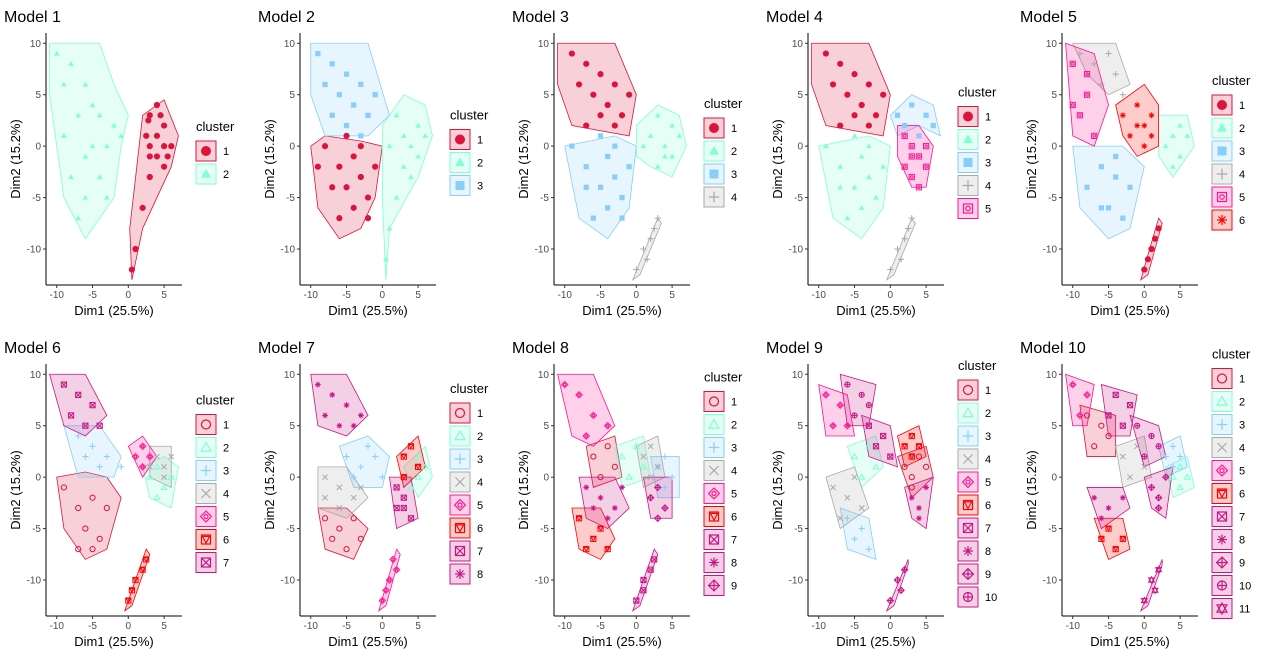 The image size is (1271, 658). I want to click on legend-label-2: 2, so click(480, 437).